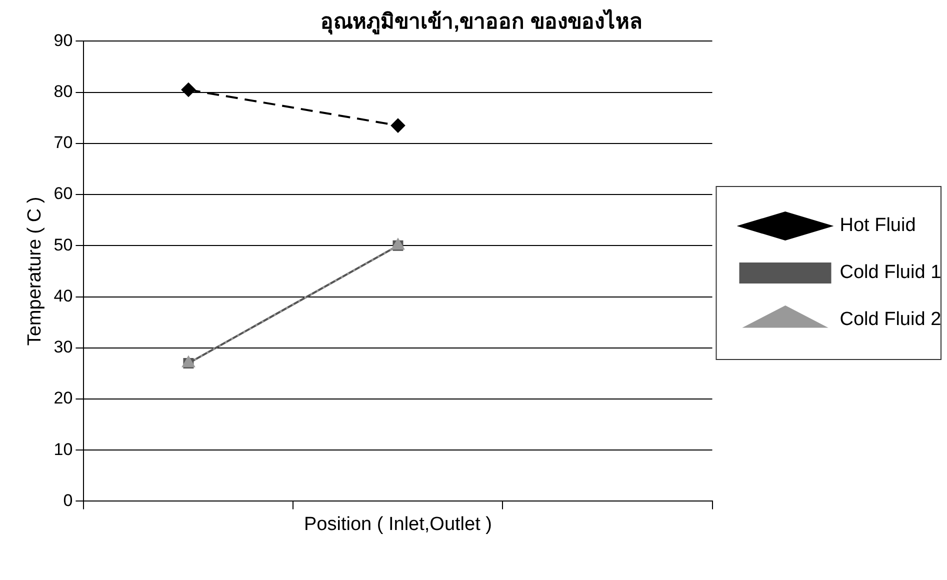  Describe the element at coordinates (878, 225) in the screenshot. I see `legend-label: Hot Fluid` at that location.